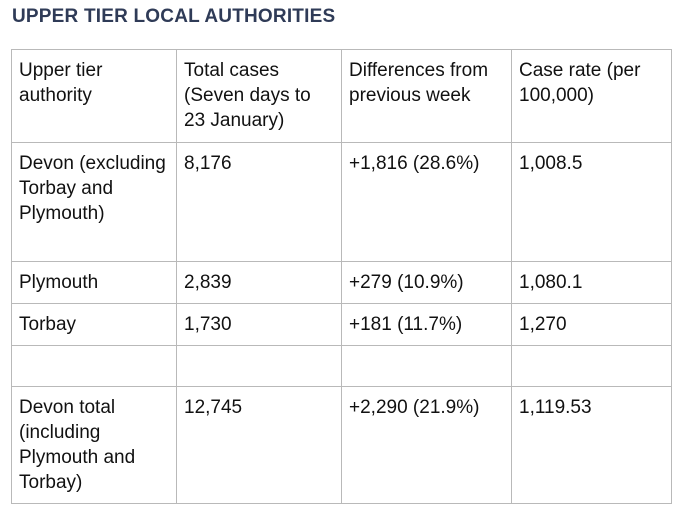  I want to click on header-total-cases: Total cases (Seven days to 23 January), so click(259, 96).